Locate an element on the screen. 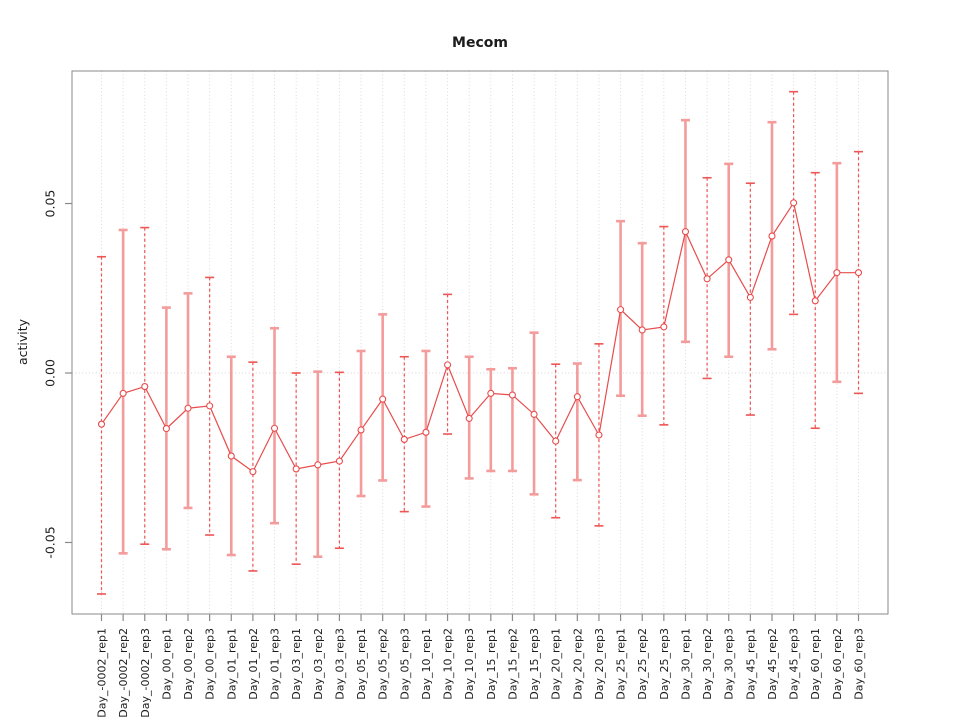  x-tick-label: Day_05_rep2 is located at coordinates (383, 664).